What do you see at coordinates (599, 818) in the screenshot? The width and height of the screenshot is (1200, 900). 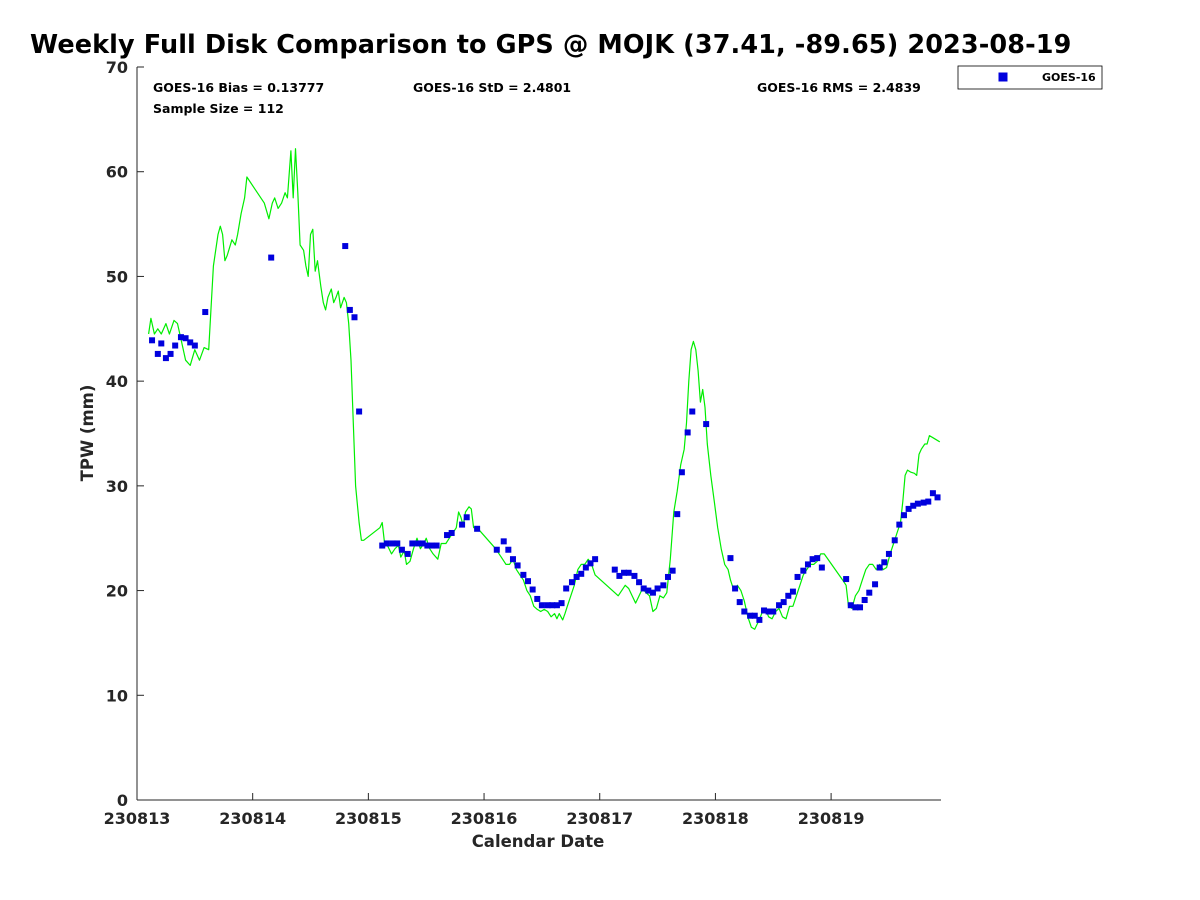 I see `x-tick-label: 230817` at bounding box center [599, 818].